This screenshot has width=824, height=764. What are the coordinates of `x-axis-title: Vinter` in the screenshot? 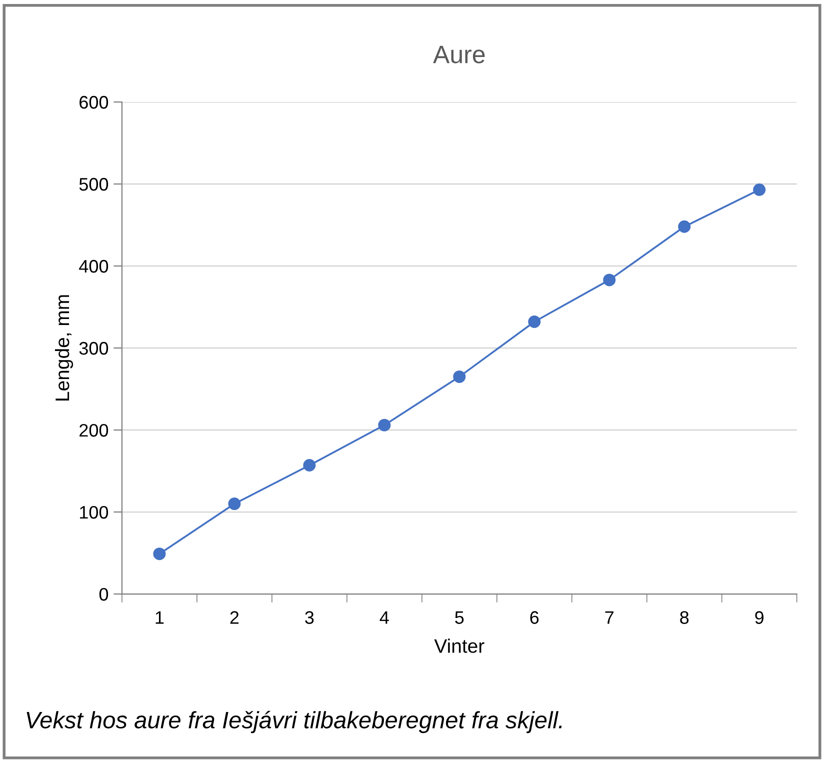 It's located at (459, 645).